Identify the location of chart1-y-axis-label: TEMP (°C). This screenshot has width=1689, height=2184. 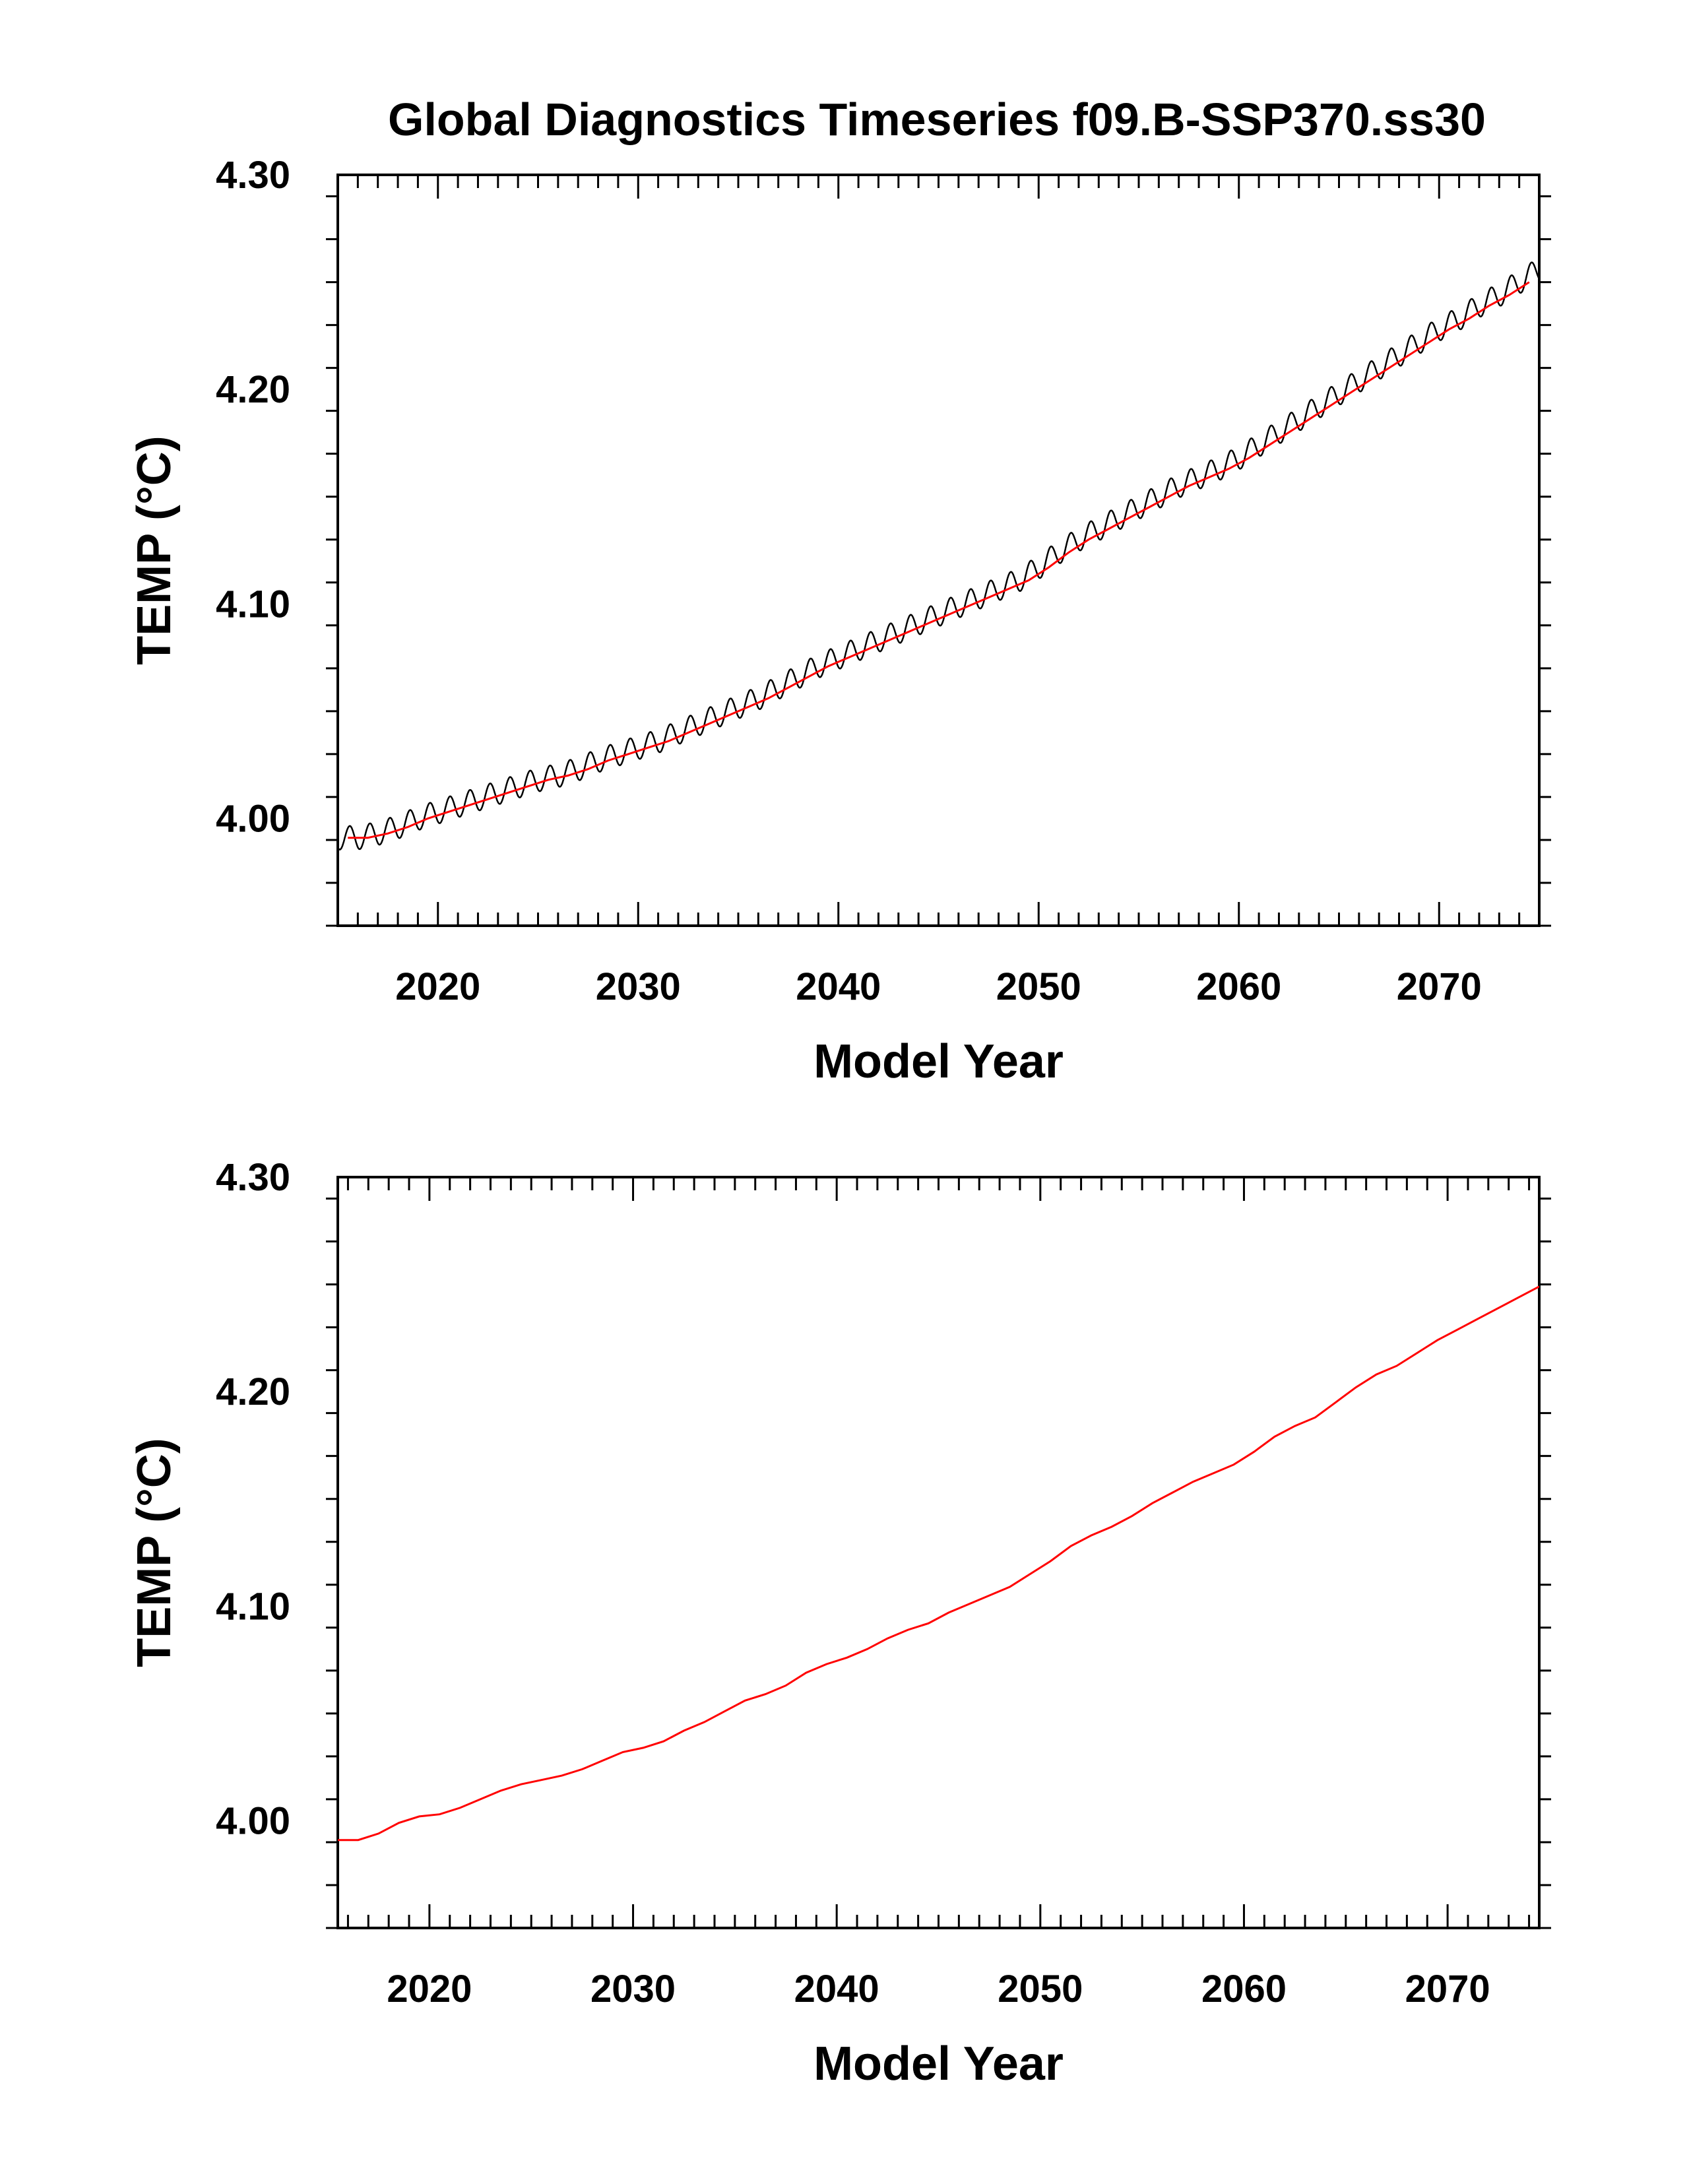
(154, 1552).